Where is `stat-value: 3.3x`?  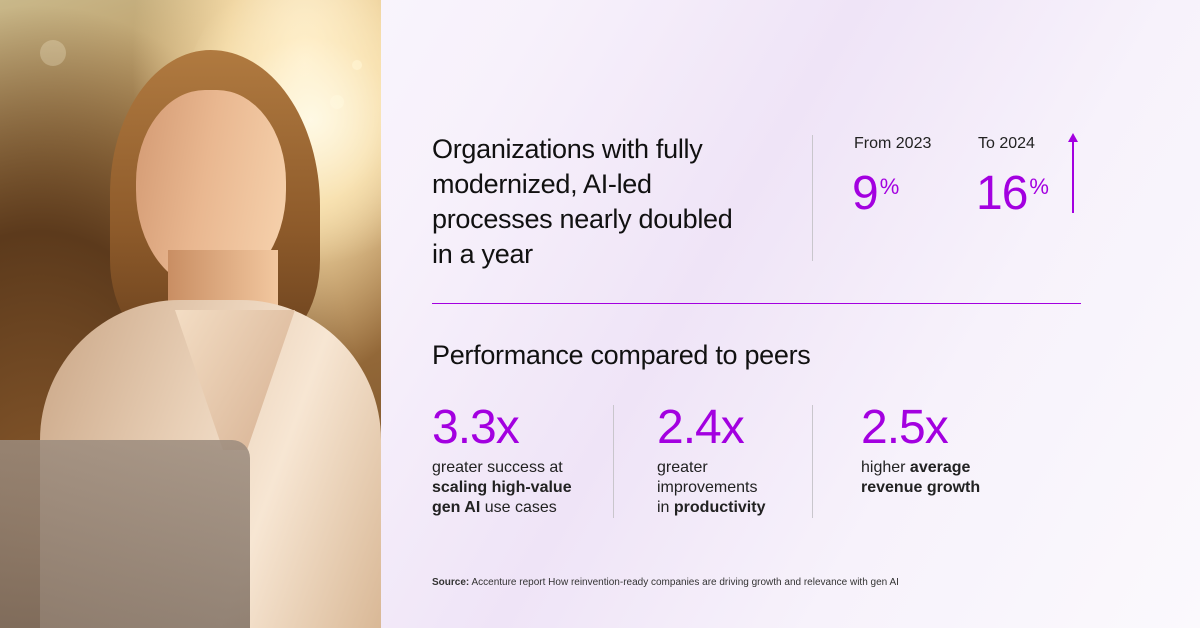 stat-value: 3.3x is located at coordinates (476, 427).